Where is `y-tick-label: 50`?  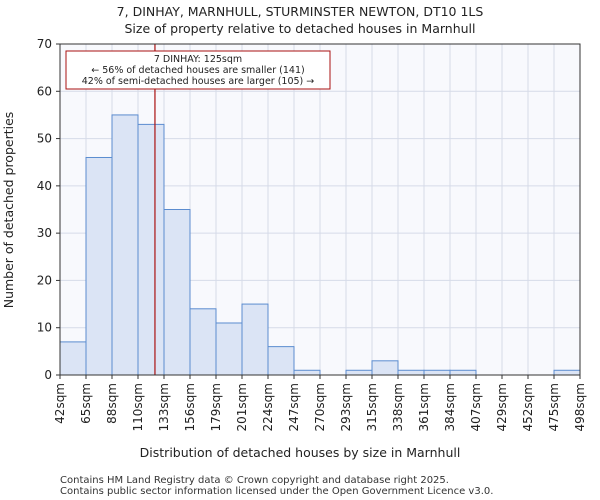
y-tick-label: 50 is located at coordinates (44, 139).